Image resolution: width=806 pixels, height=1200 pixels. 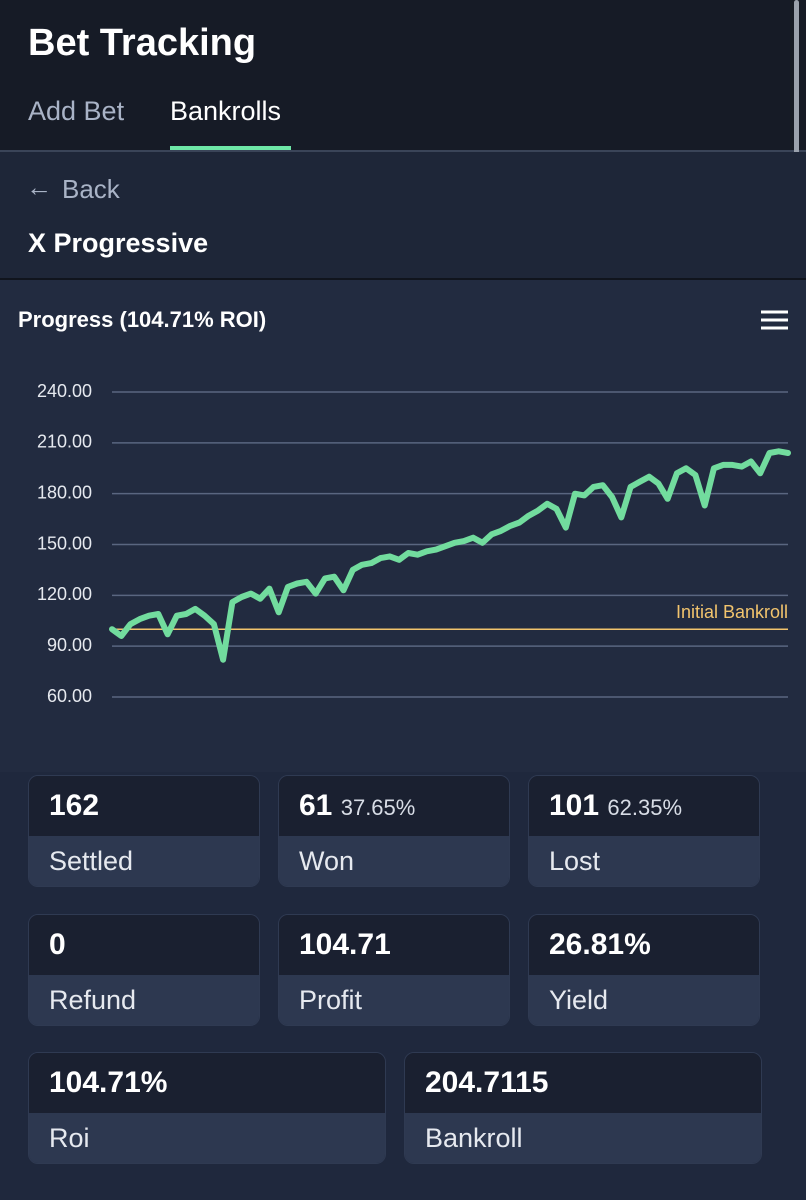 What do you see at coordinates (39, 187) in the screenshot?
I see `back-arrow: ←` at bounding box center [39, 187].